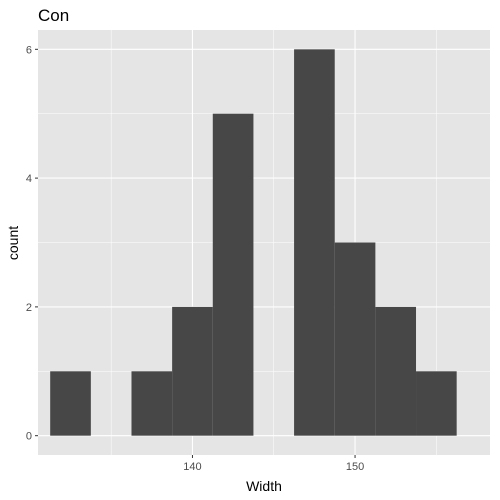 The image size is (500, 500). I want to click on x-axis: 140 150, so click(273, 464).